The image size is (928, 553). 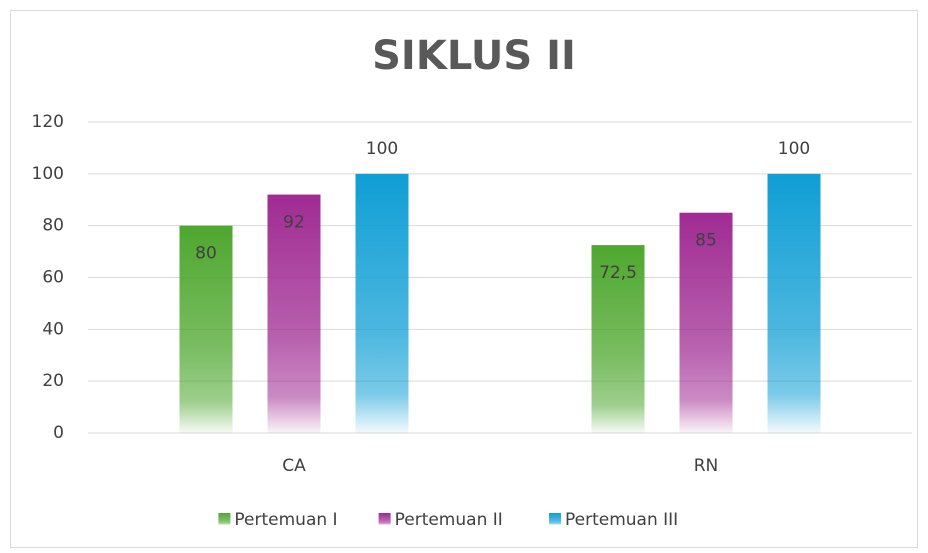 I want to click on legend-label: Pertemuan II, so click(x=449, y=520).